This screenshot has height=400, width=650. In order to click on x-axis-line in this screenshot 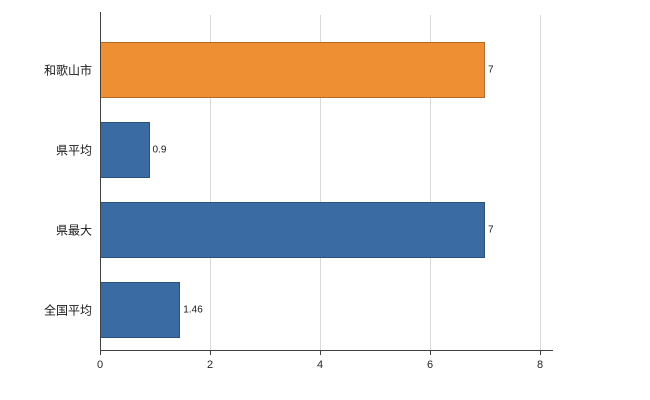, I will do `click(326, 350)`.